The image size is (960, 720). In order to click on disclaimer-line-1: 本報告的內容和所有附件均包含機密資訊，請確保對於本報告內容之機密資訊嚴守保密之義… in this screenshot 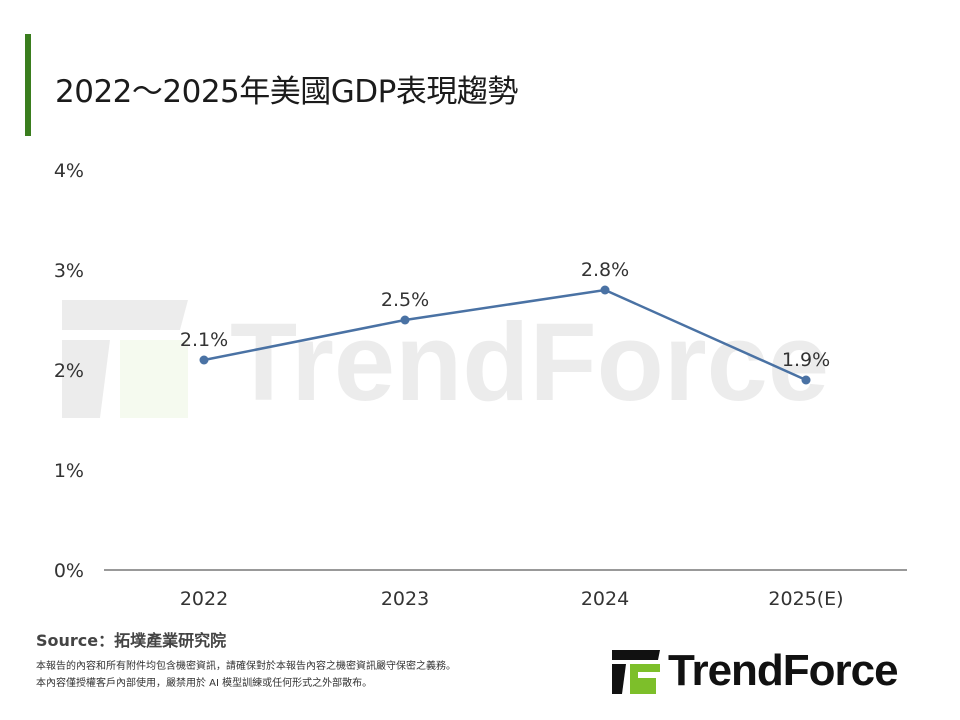, I will do `click(246, 666)`.